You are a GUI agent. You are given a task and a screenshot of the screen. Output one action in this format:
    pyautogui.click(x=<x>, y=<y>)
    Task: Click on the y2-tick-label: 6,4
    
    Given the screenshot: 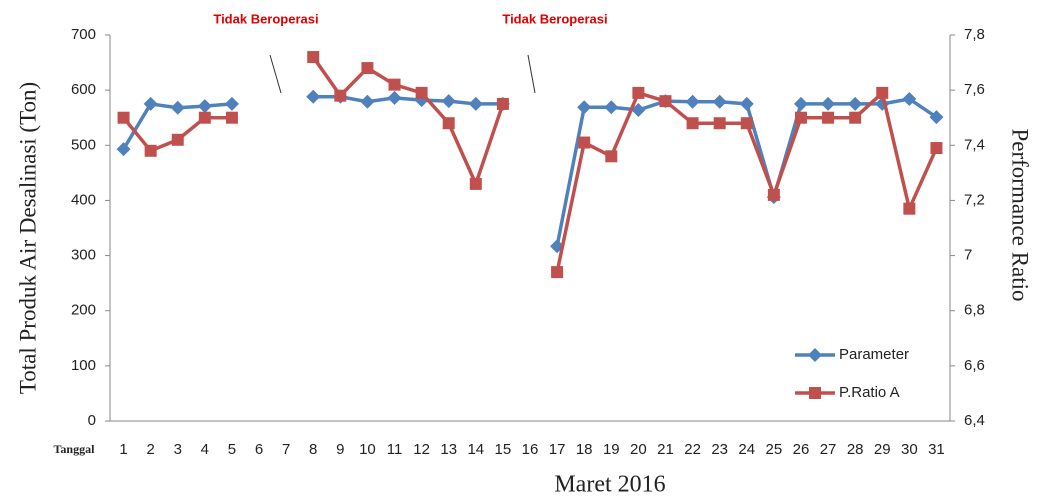 What is the action you would take?
    pyautogui.click(x=974, y=420)
    